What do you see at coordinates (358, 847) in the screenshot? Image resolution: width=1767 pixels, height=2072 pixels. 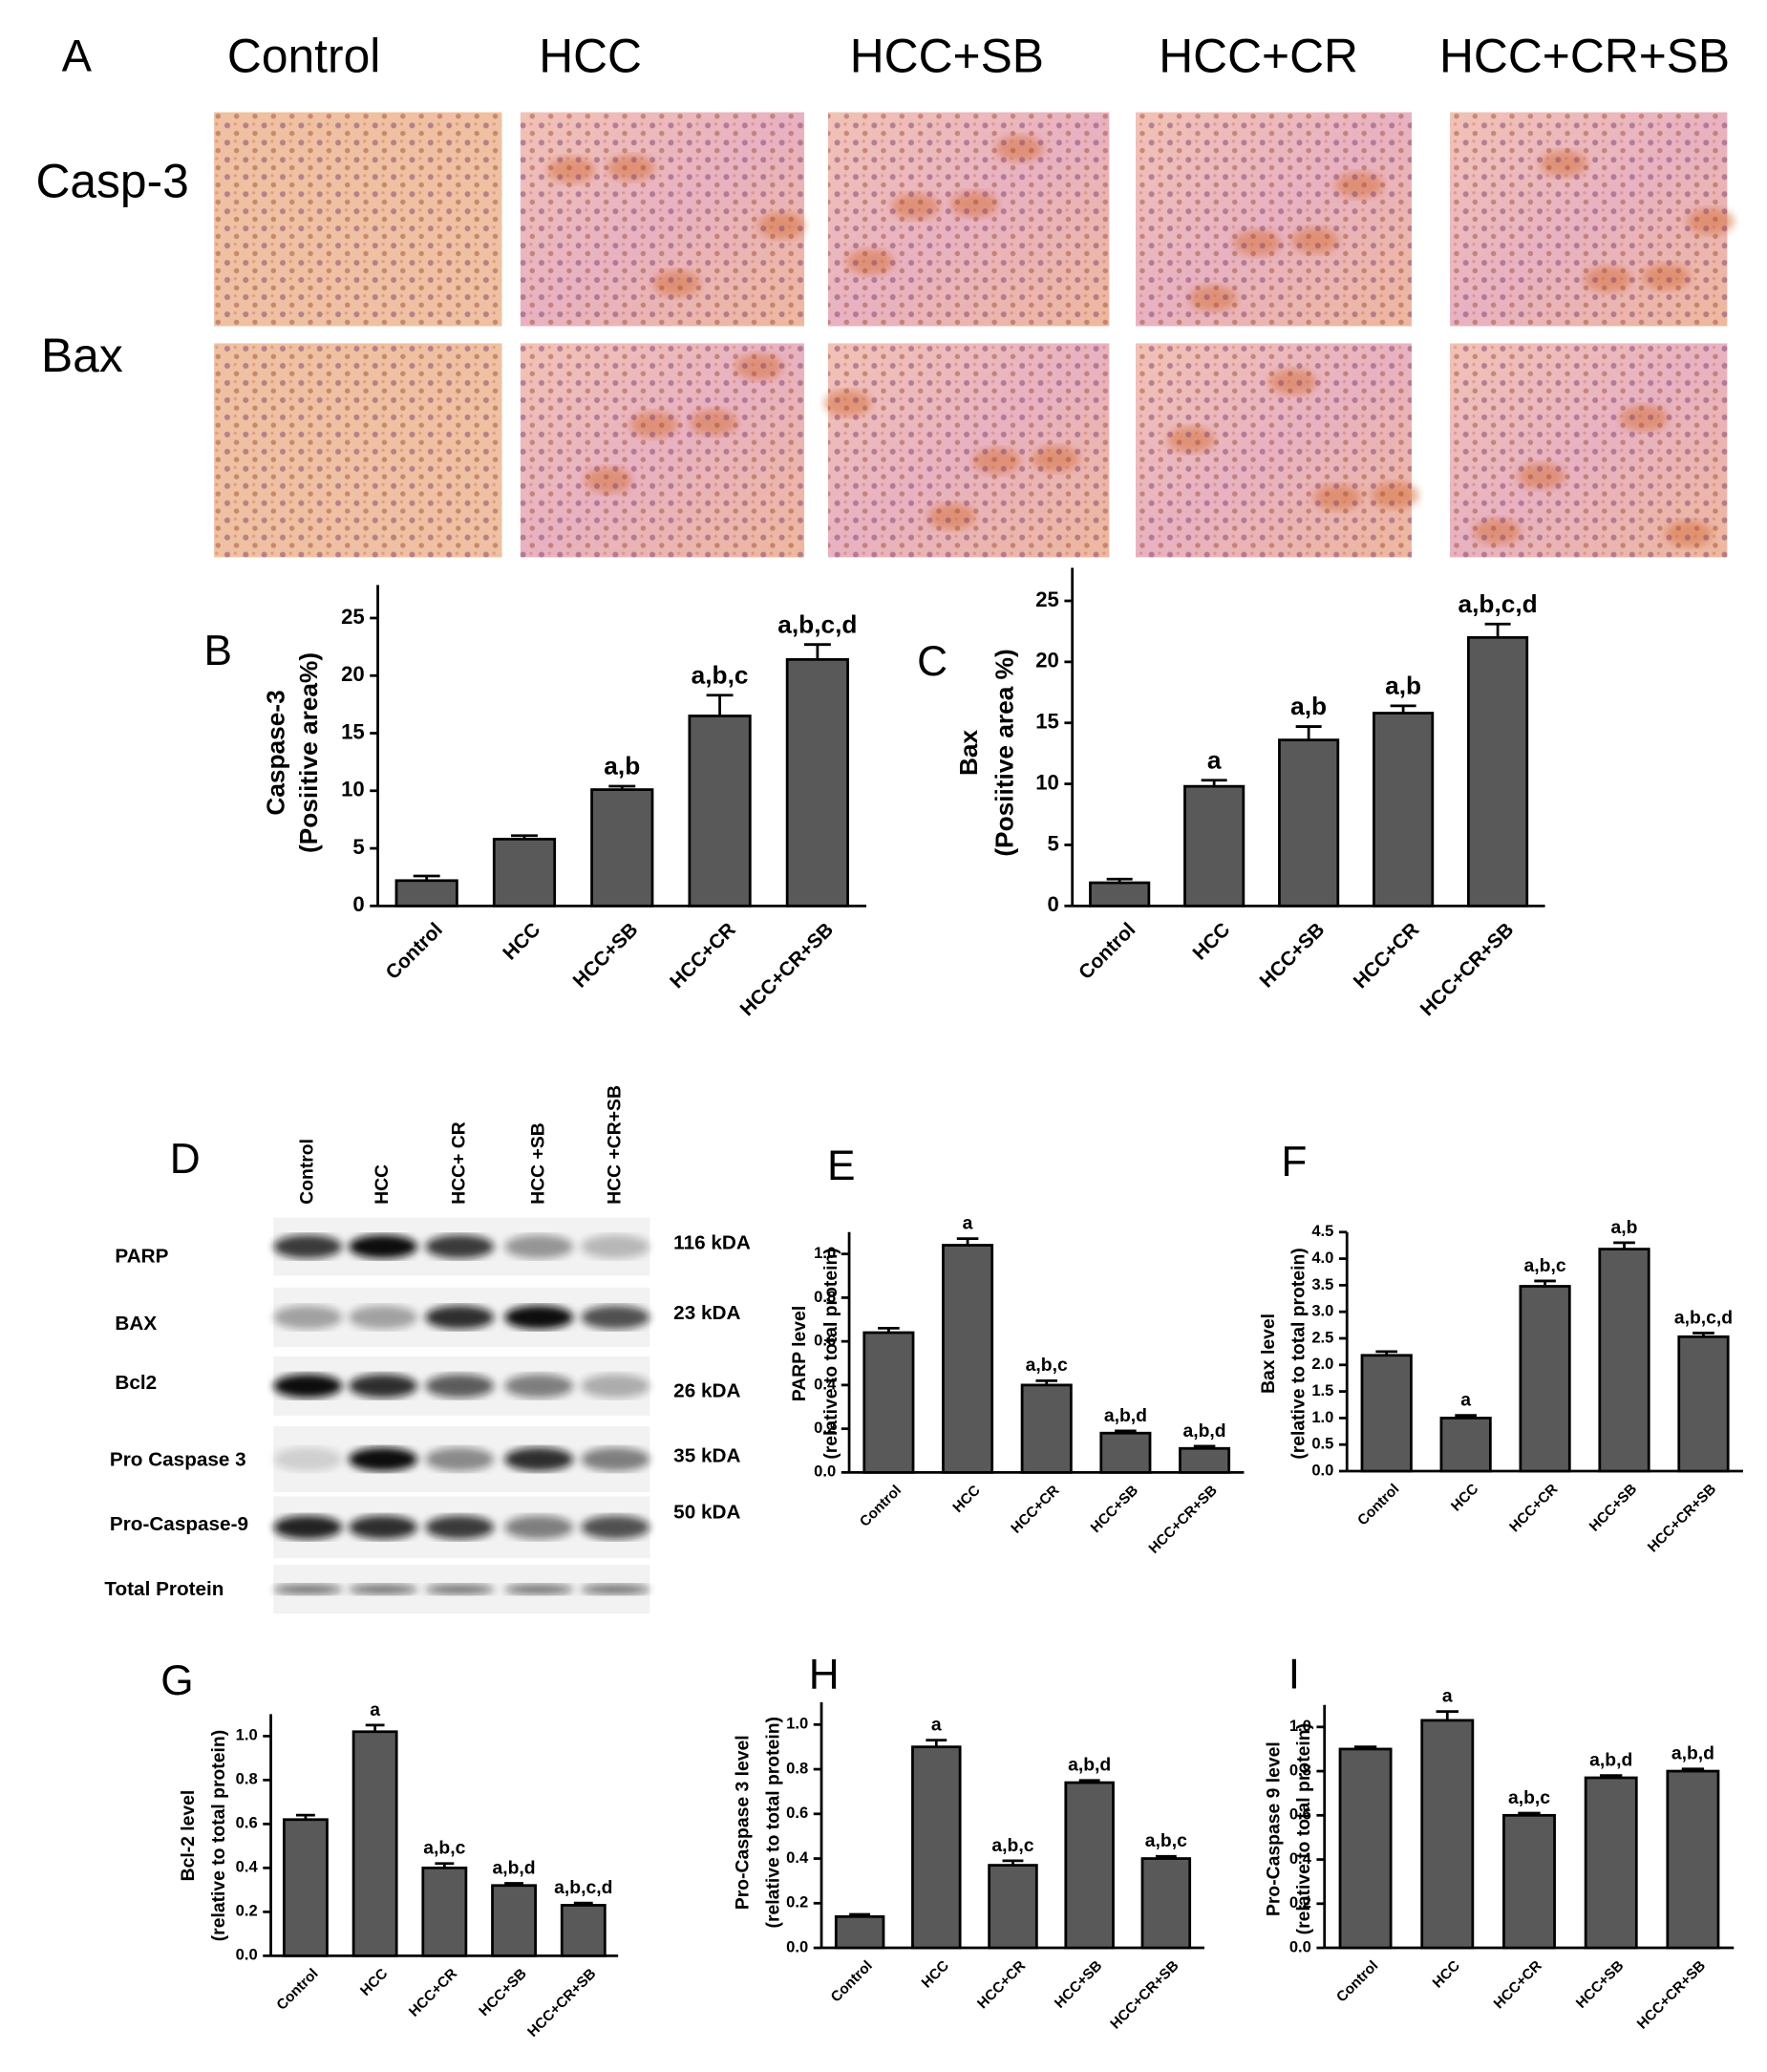 I see `y-tick-label: 5` at bounding box center [358, 847].